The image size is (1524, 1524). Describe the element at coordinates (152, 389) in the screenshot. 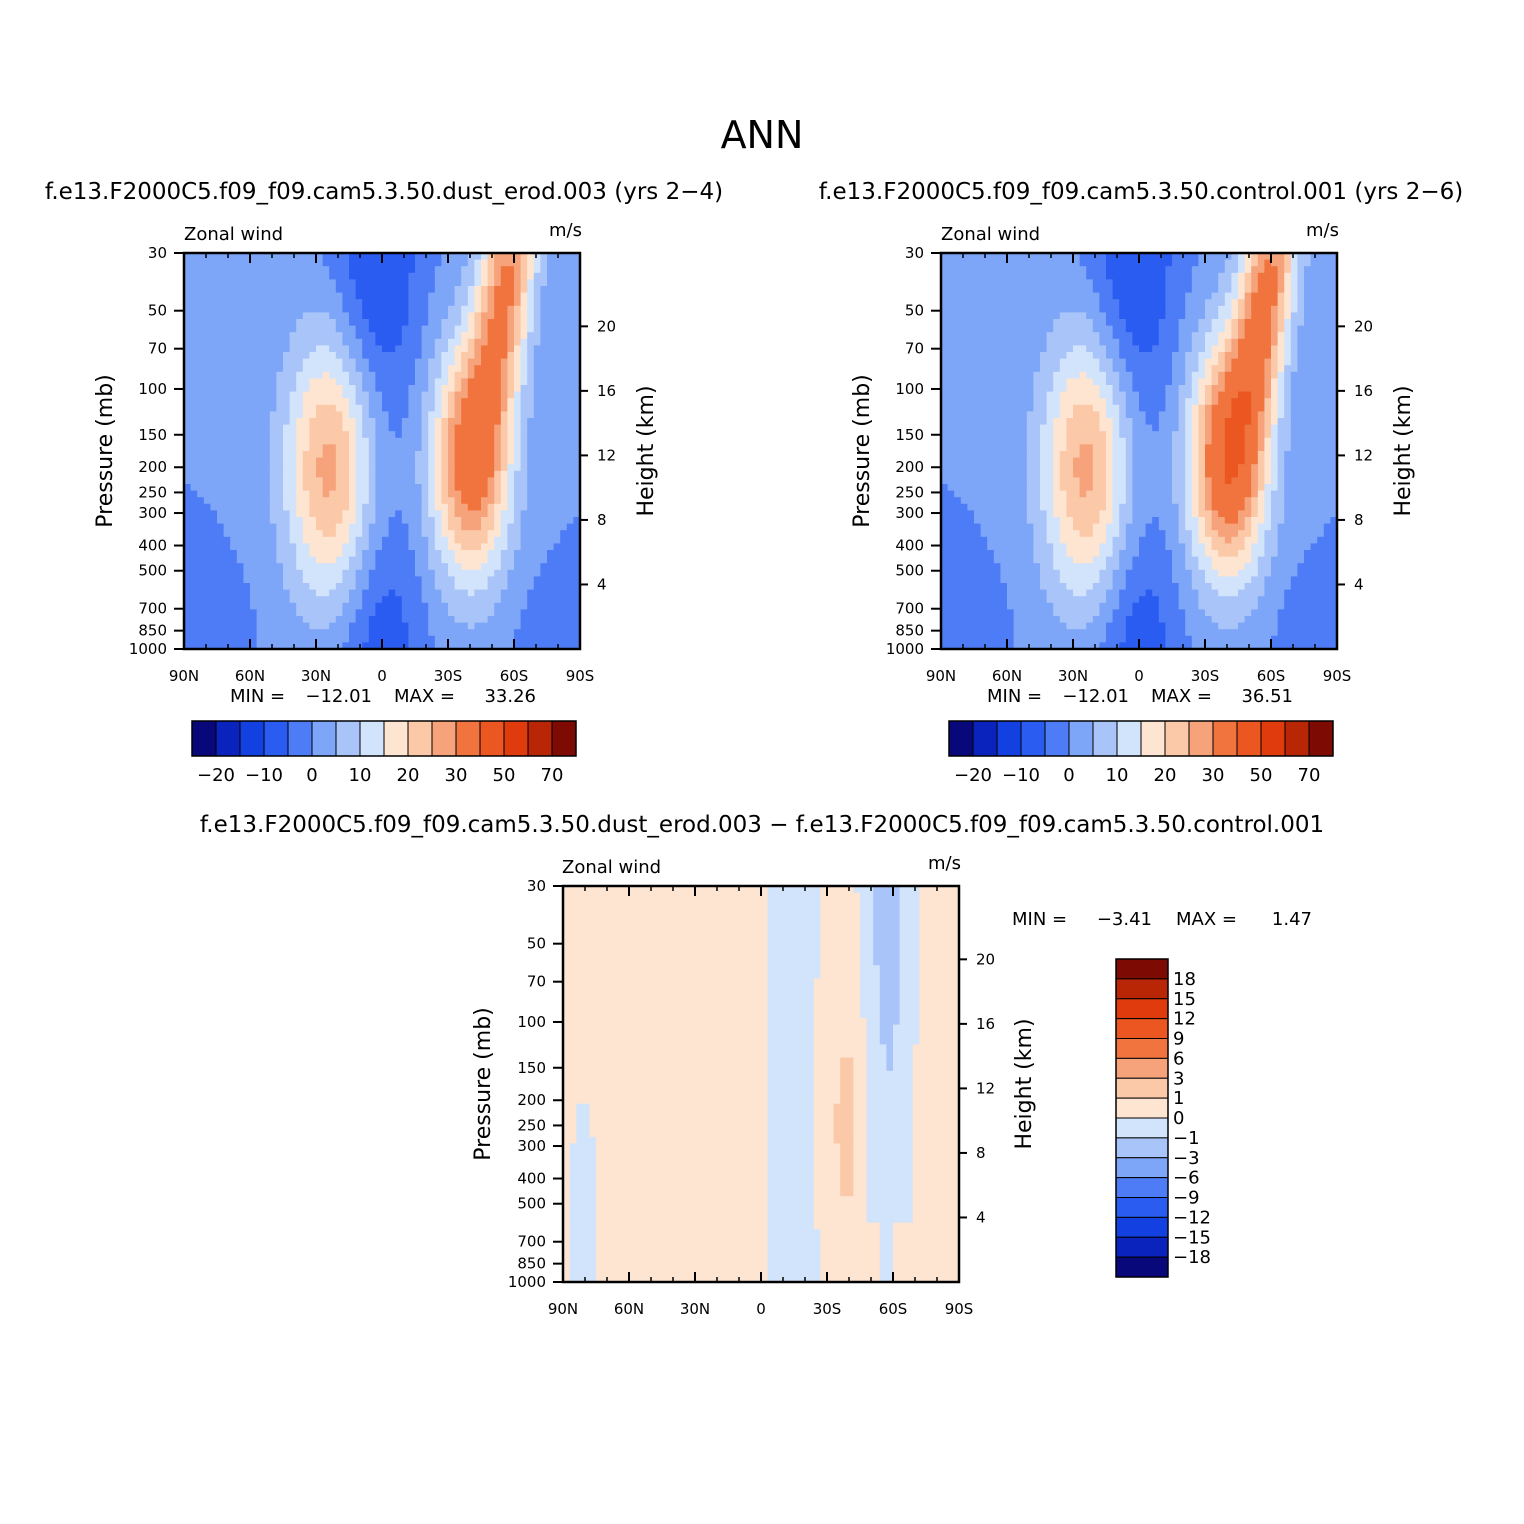

I see `y-tick-label: 100` at that location.